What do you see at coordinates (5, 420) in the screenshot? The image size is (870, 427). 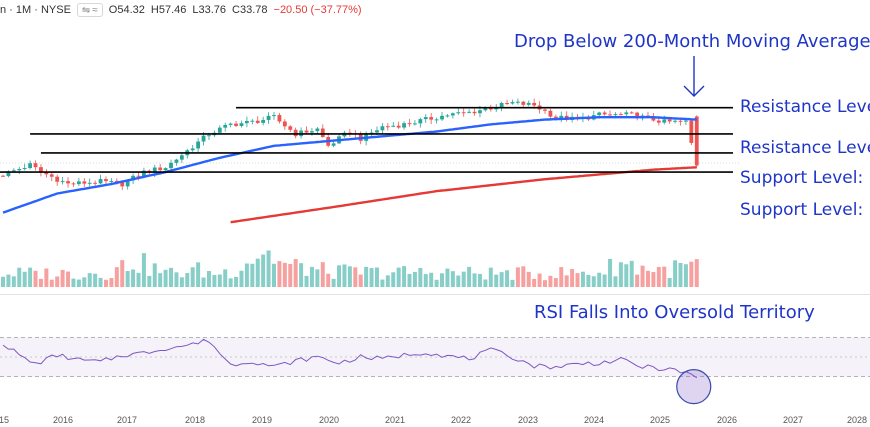 I see `x-tick-label: 15` at bounding box center [5, 420].